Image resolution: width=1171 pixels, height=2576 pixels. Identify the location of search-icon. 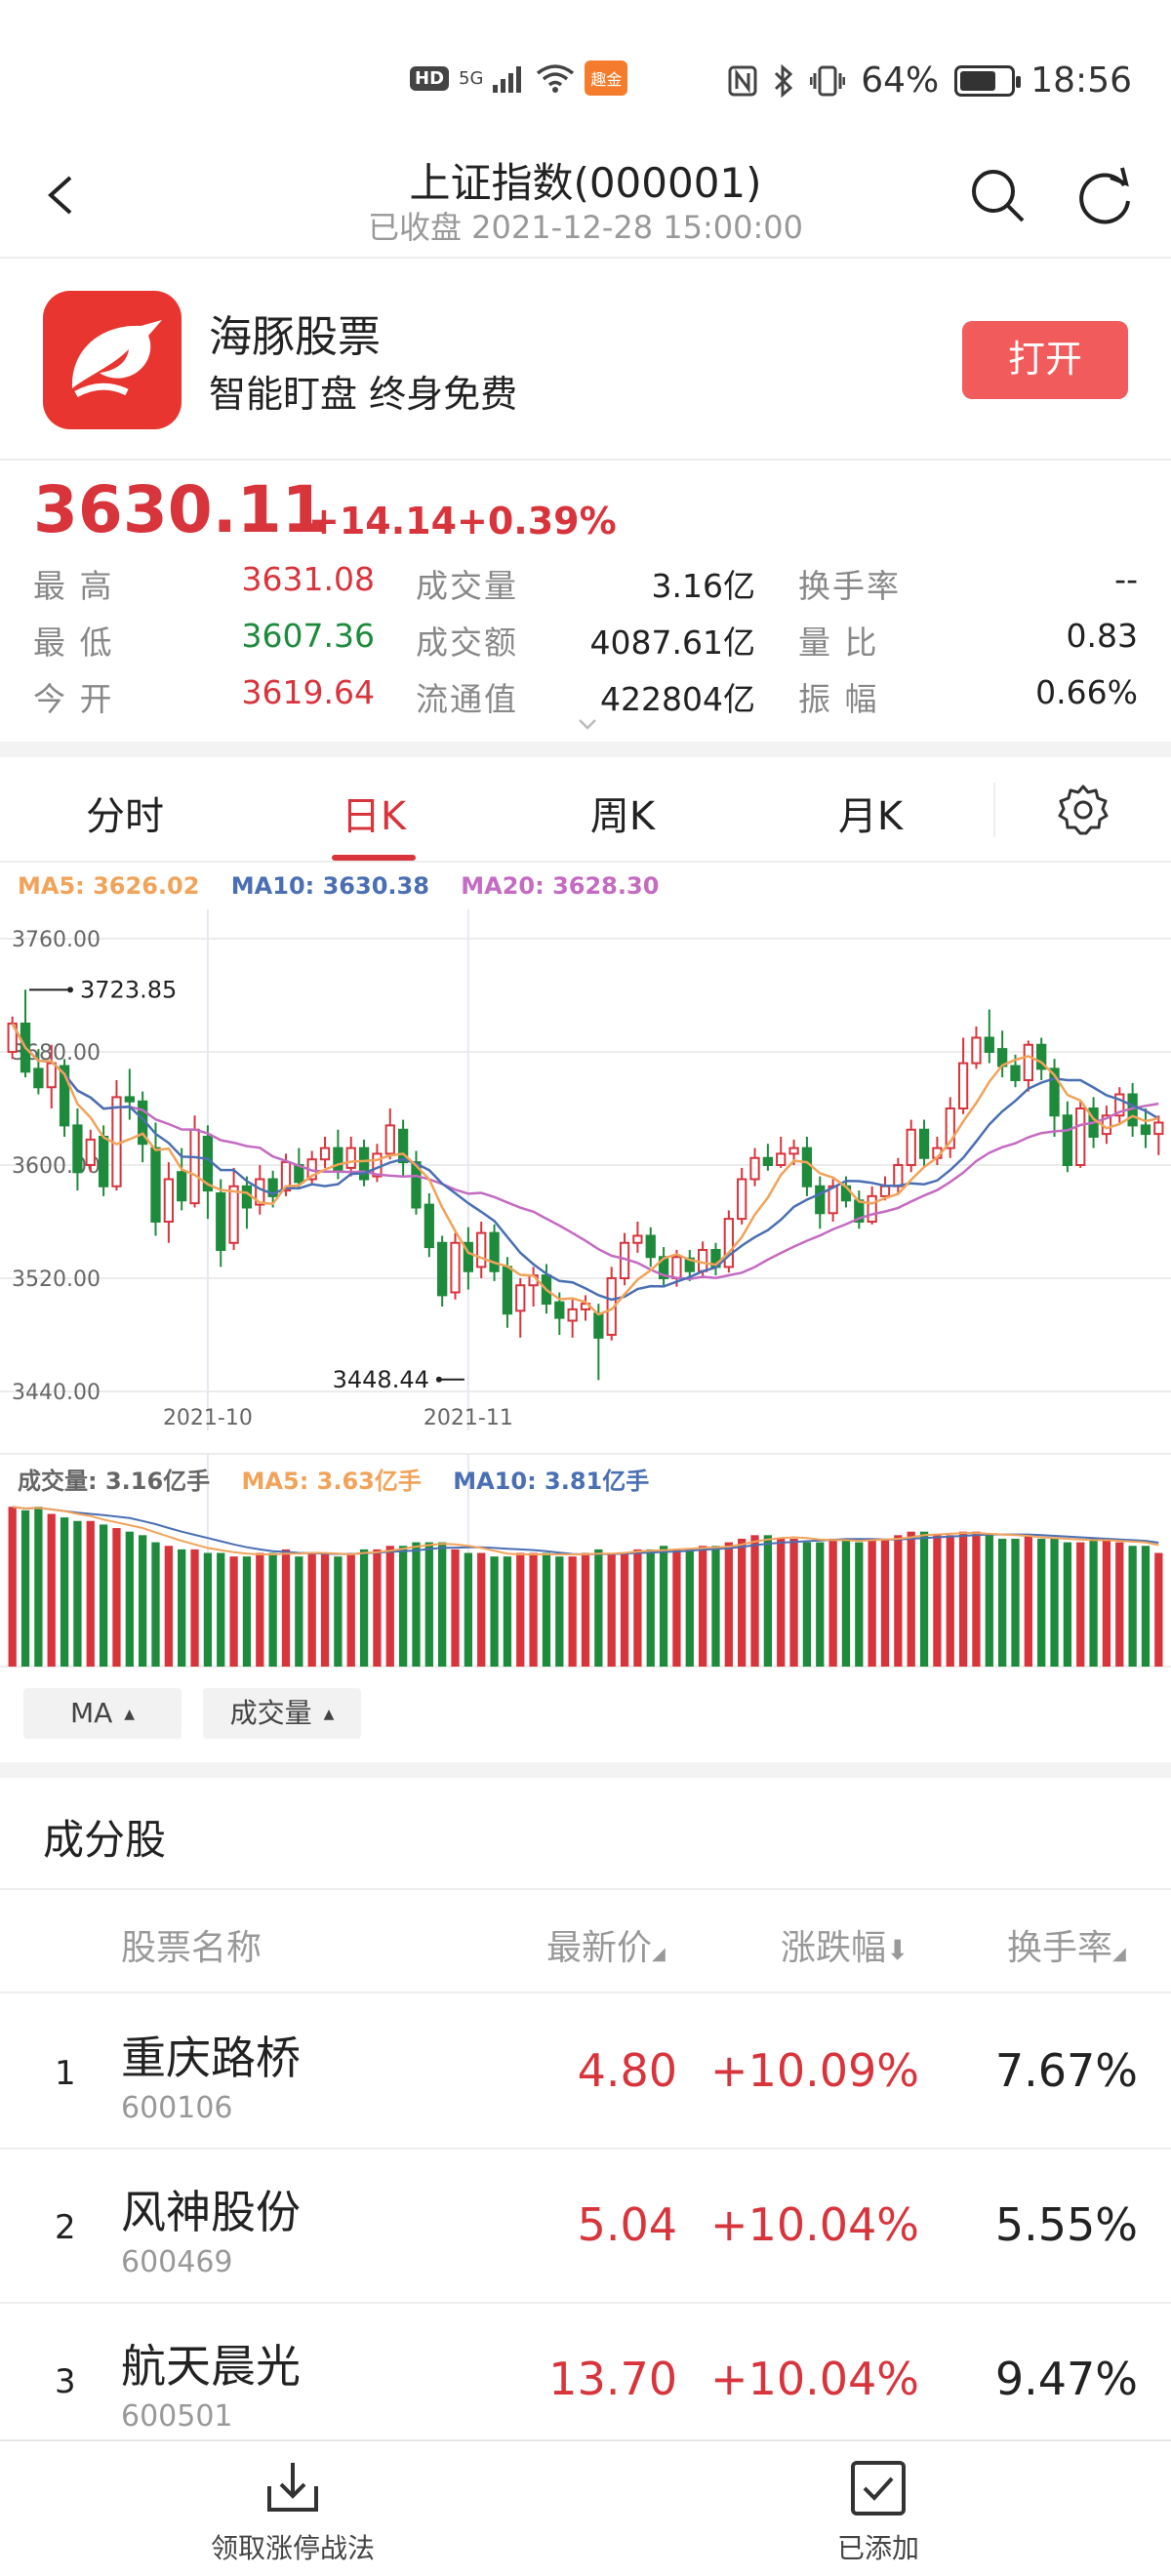
(997, 195).